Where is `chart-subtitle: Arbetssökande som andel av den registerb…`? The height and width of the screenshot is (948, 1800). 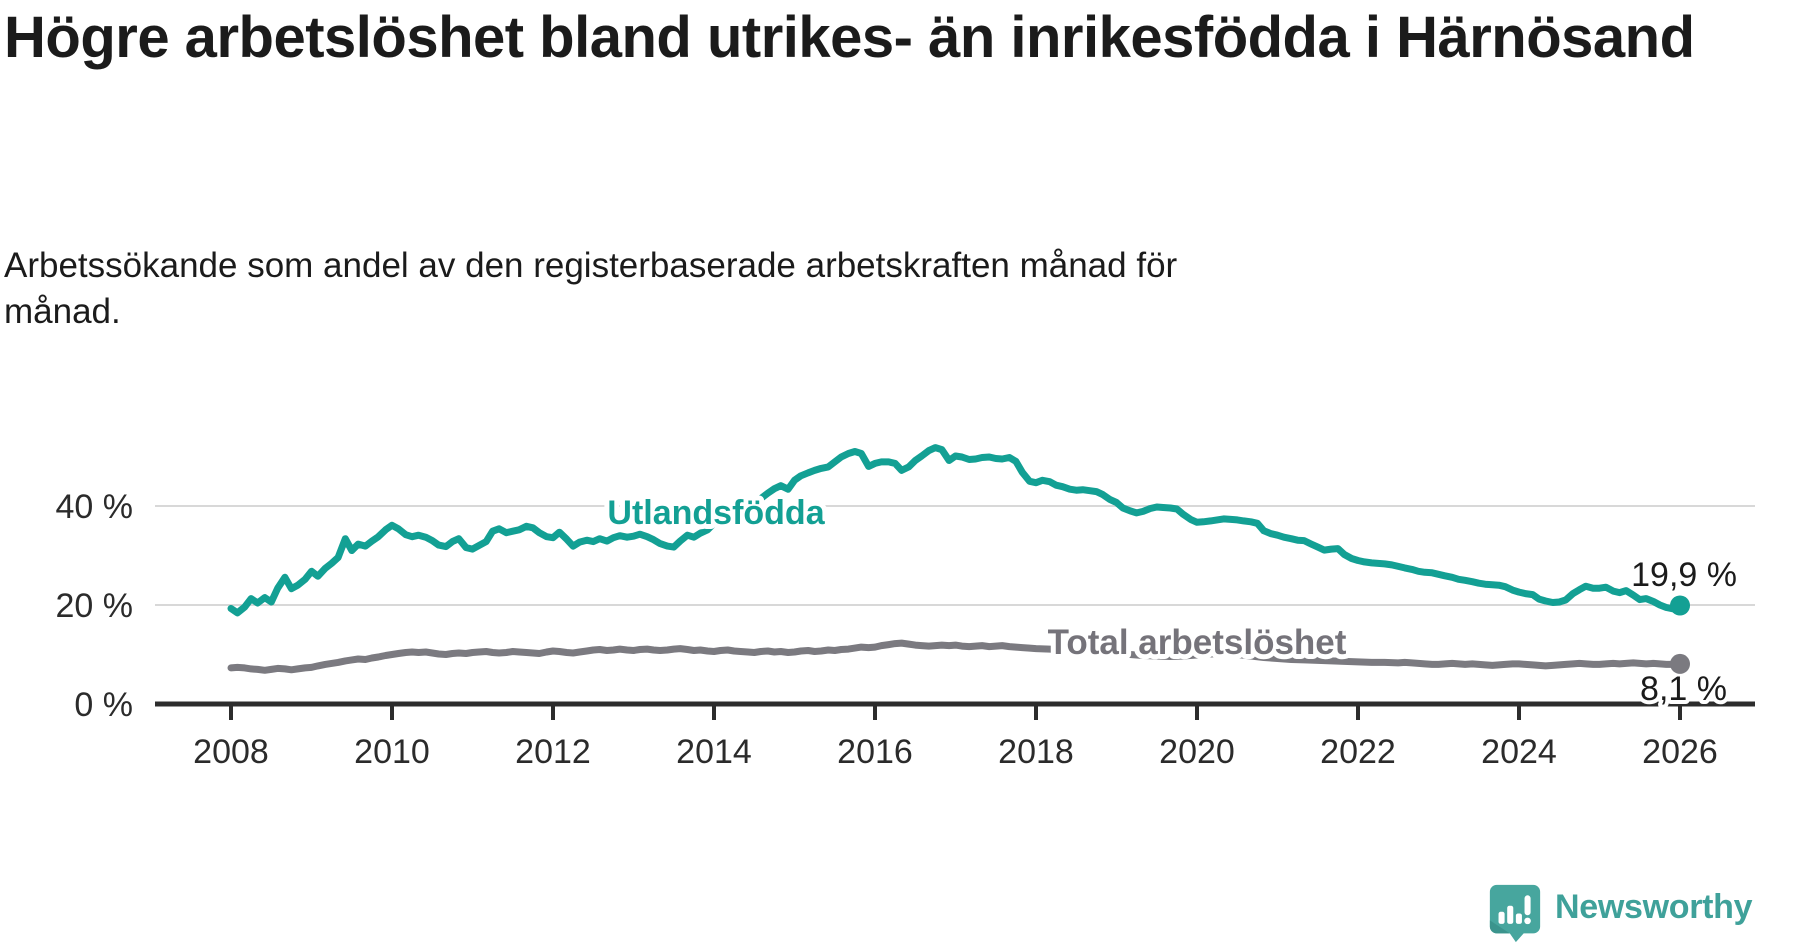 chart-subtitle: Arbetssökande som andel av den registerb… is located at coordinates (591, 288).